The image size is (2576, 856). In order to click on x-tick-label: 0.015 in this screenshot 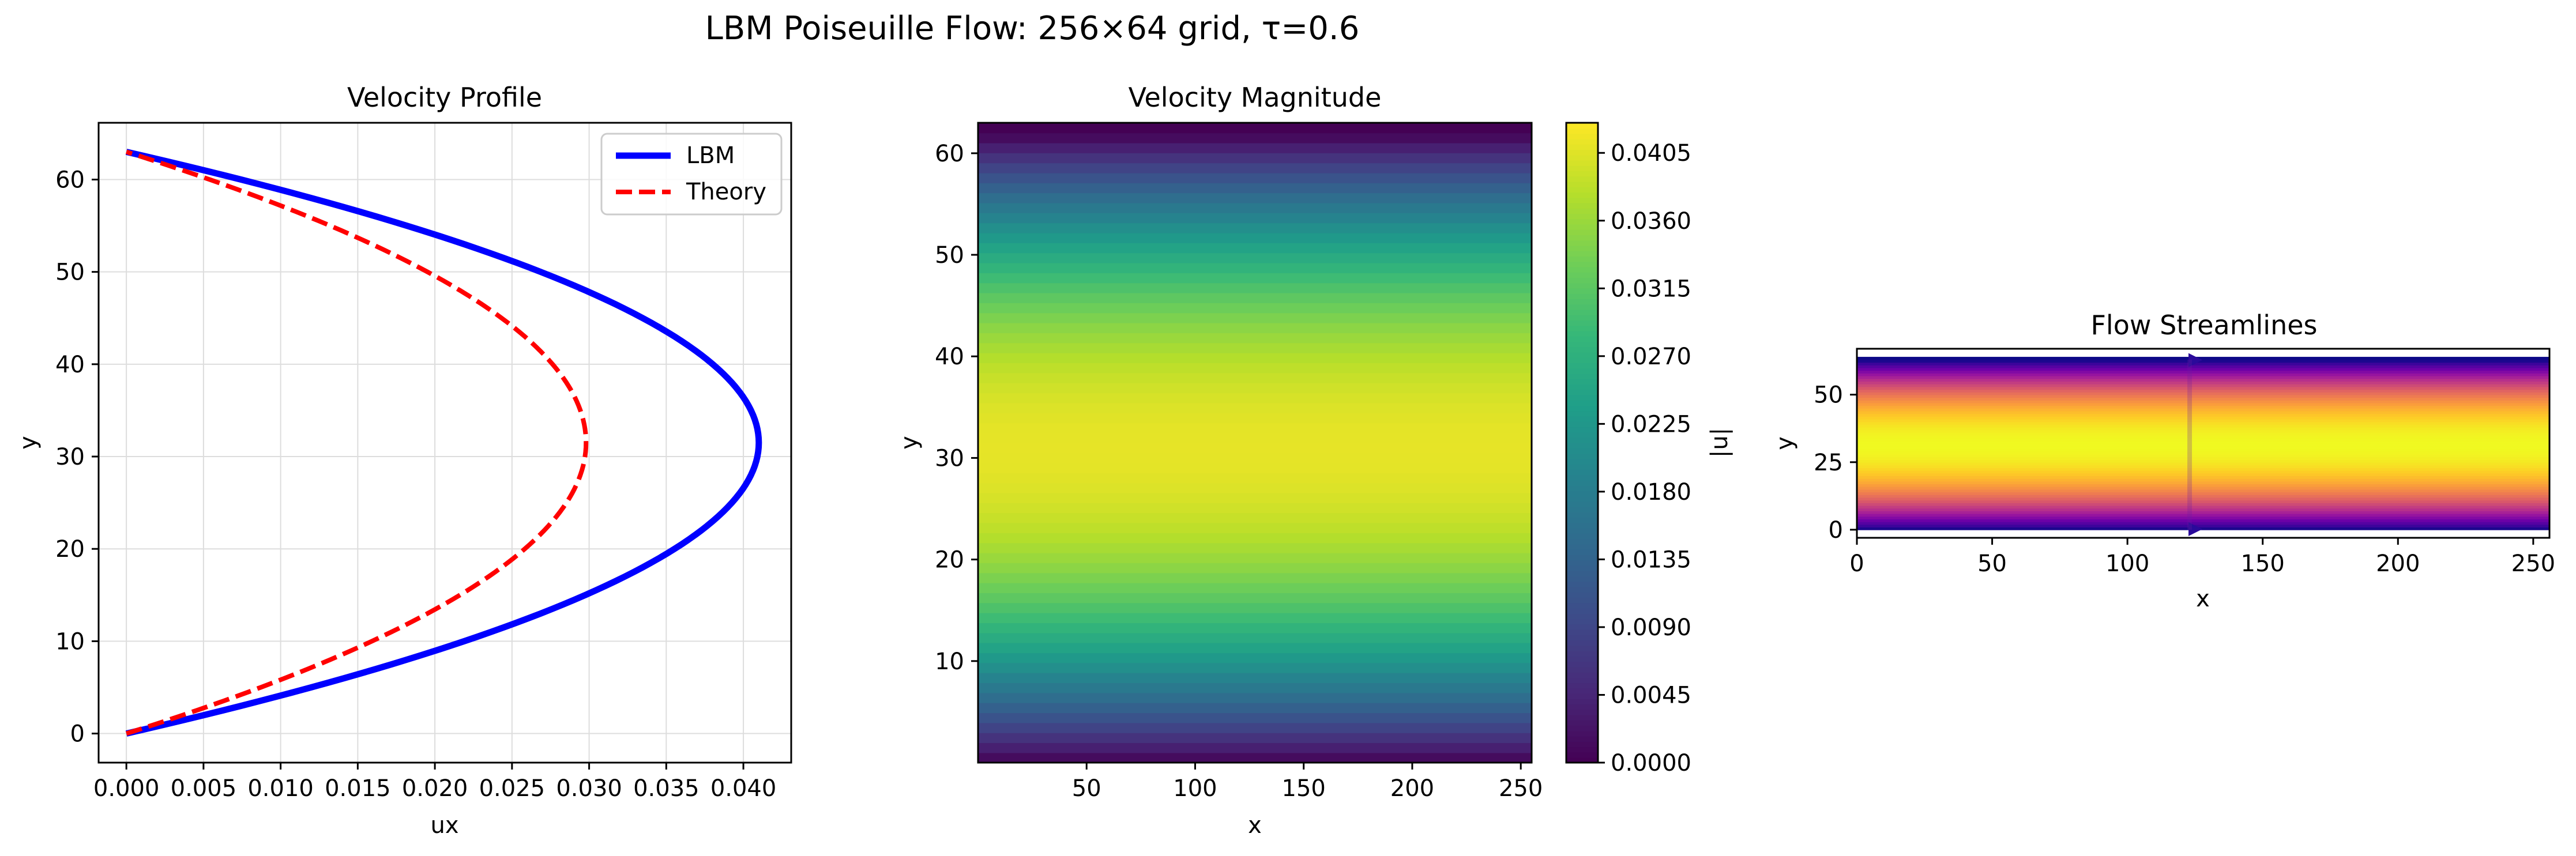, I will do `click(358, 788)`.